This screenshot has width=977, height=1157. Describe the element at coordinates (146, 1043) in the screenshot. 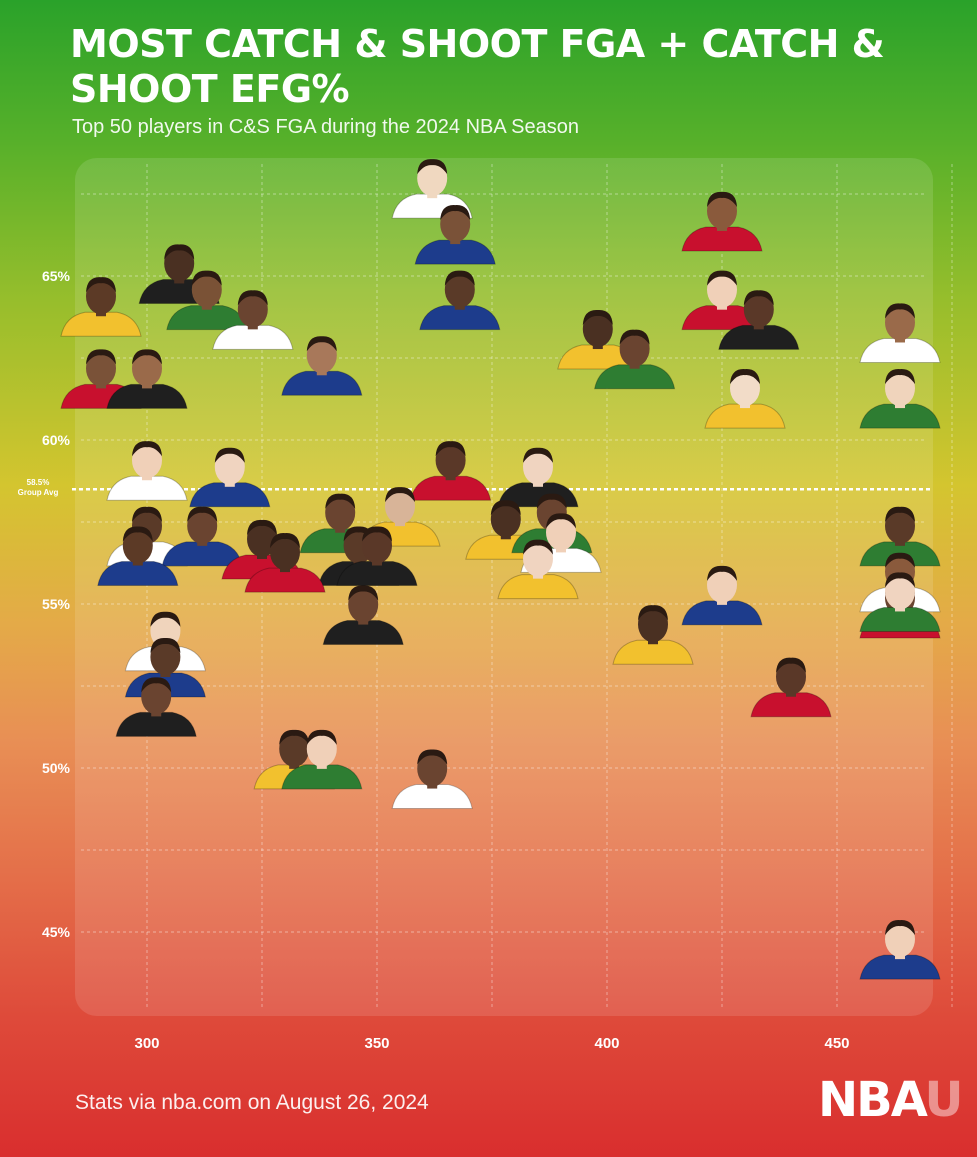

I see `x-tick-label: 300` at that location.